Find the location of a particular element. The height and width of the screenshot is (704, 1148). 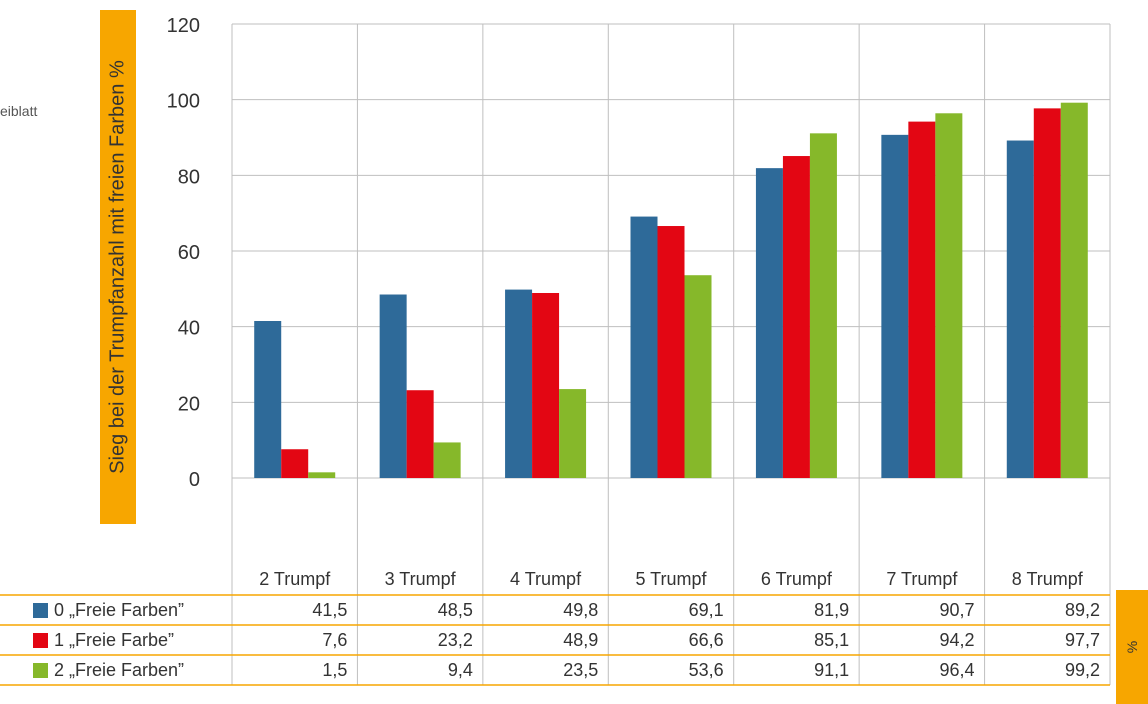

x-tick-label: 7 Trumpf is located at coordinates (922, 579).